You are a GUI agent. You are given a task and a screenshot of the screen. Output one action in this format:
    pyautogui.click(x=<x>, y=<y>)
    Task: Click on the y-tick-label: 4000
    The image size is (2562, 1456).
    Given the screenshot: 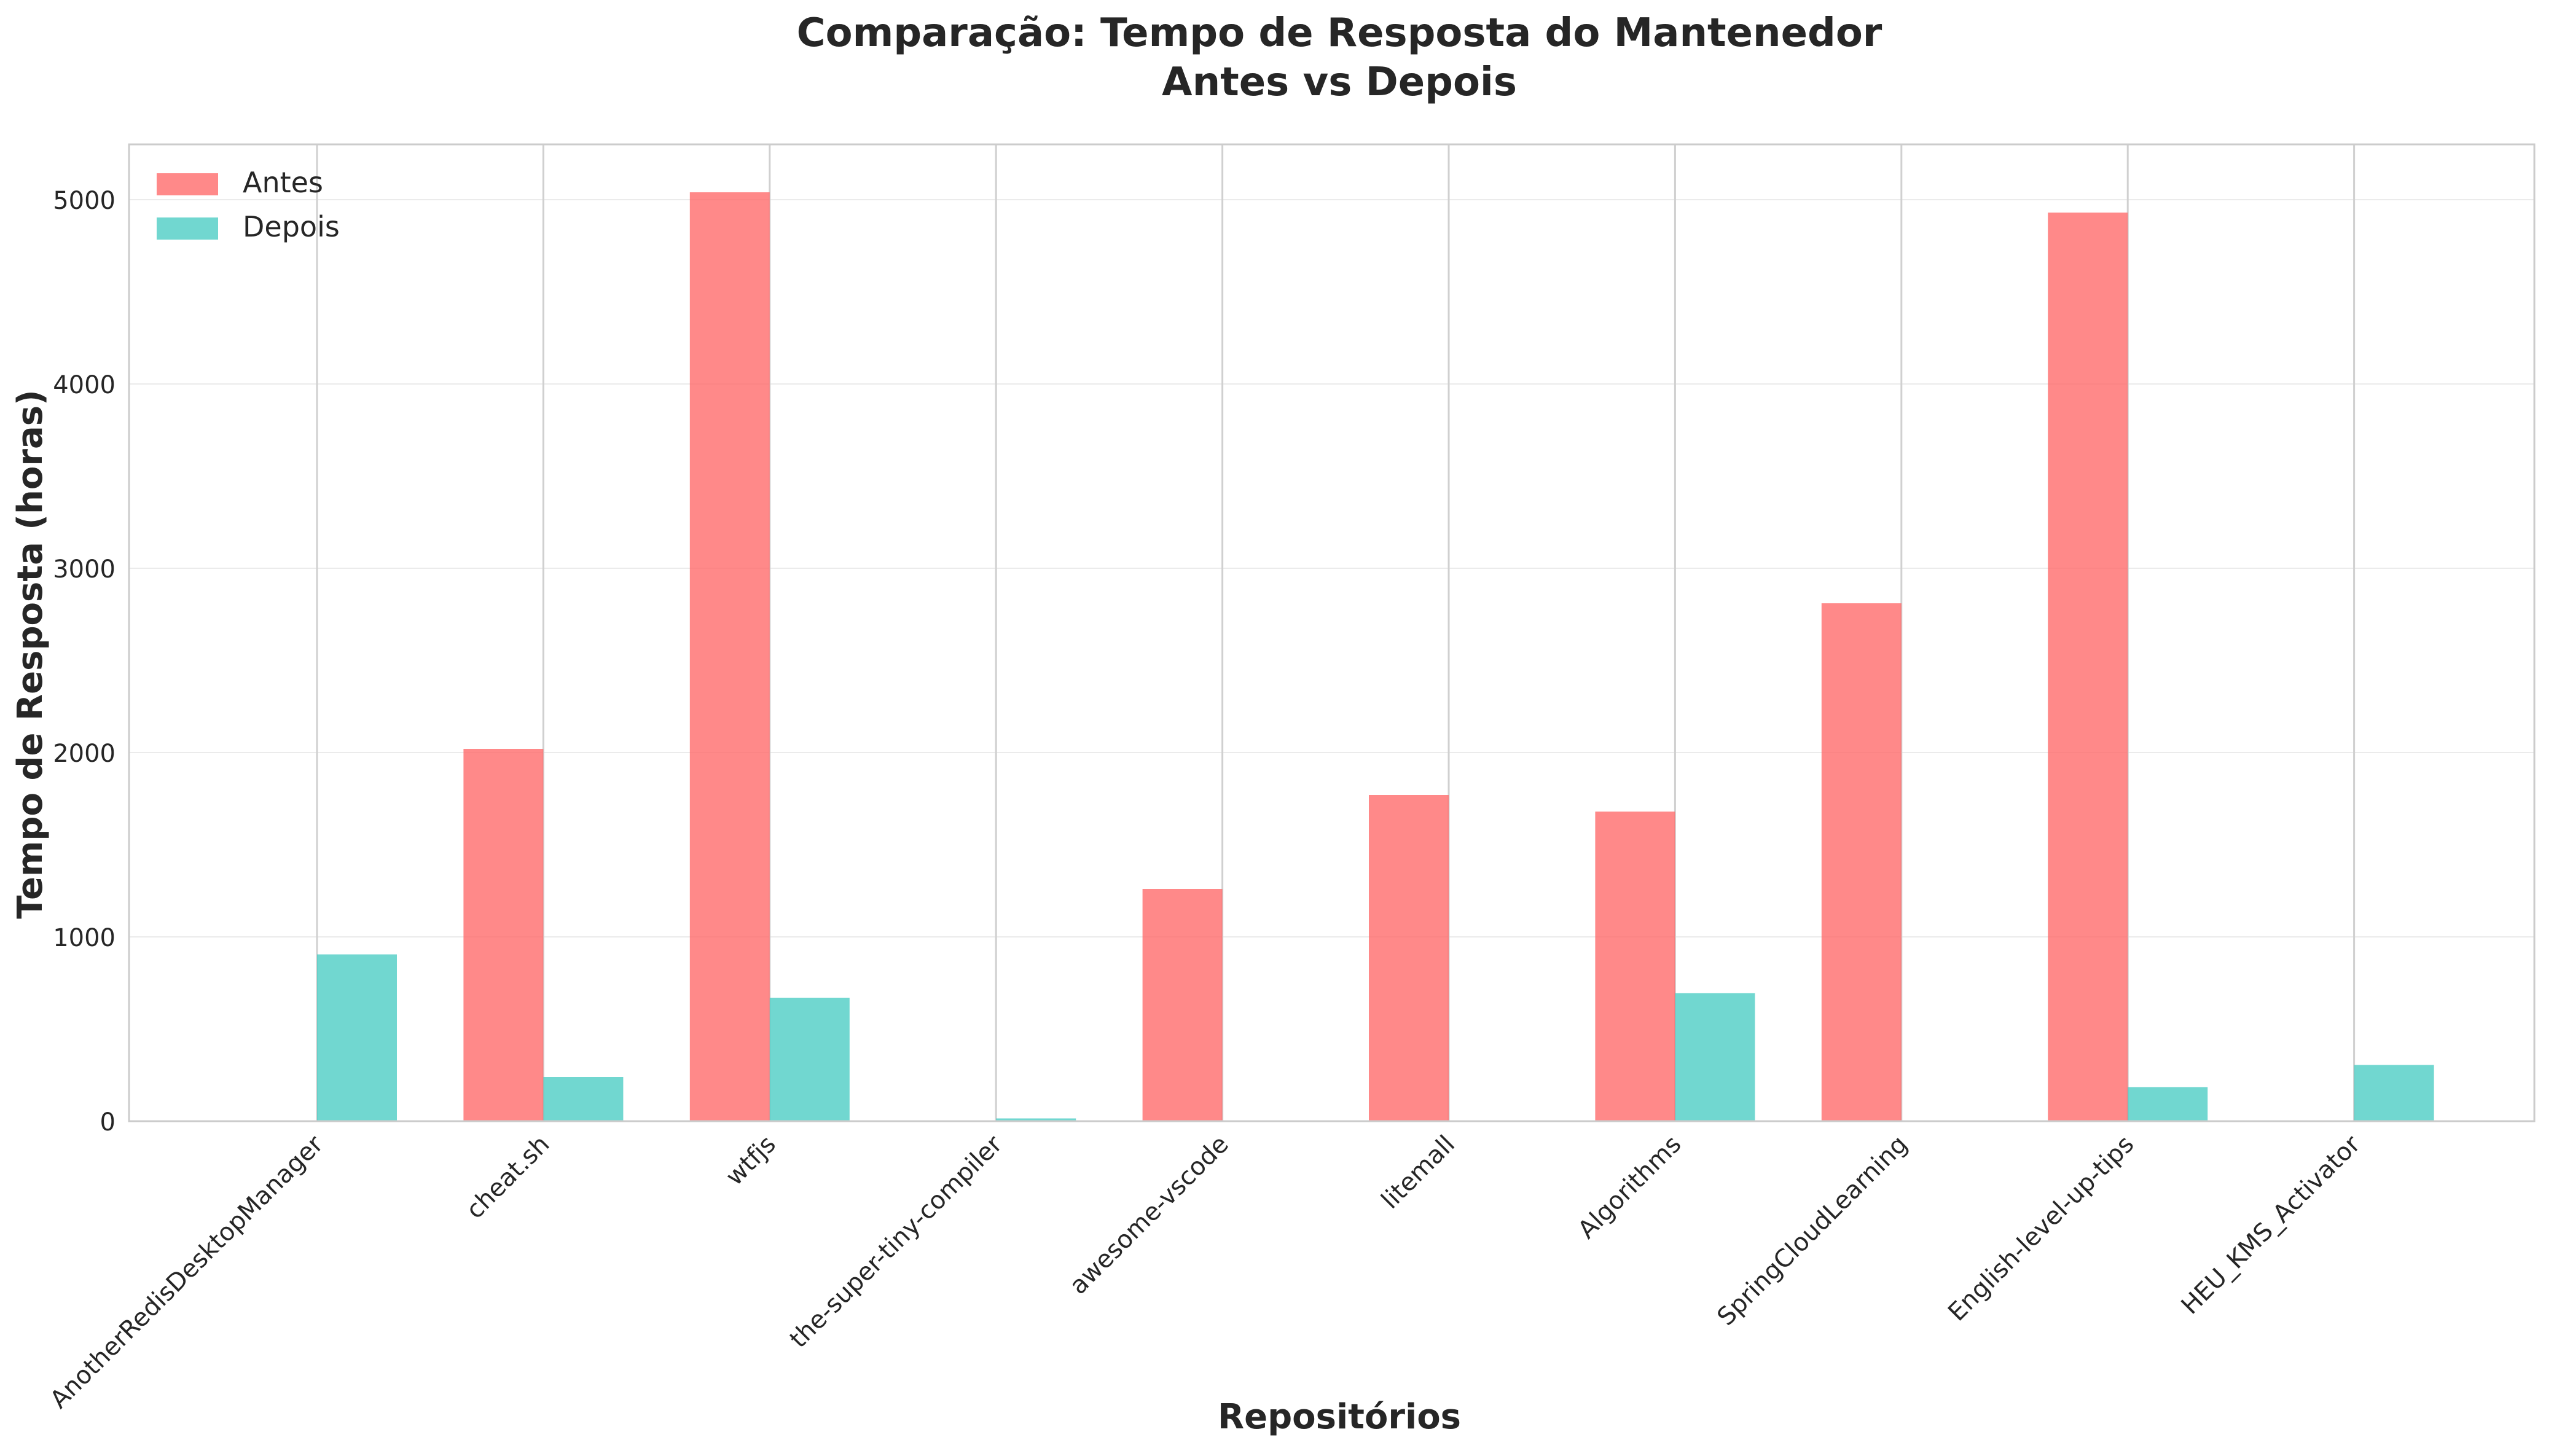 What is the action you would take?
    pyautogui.click(x=84, y=385)
    